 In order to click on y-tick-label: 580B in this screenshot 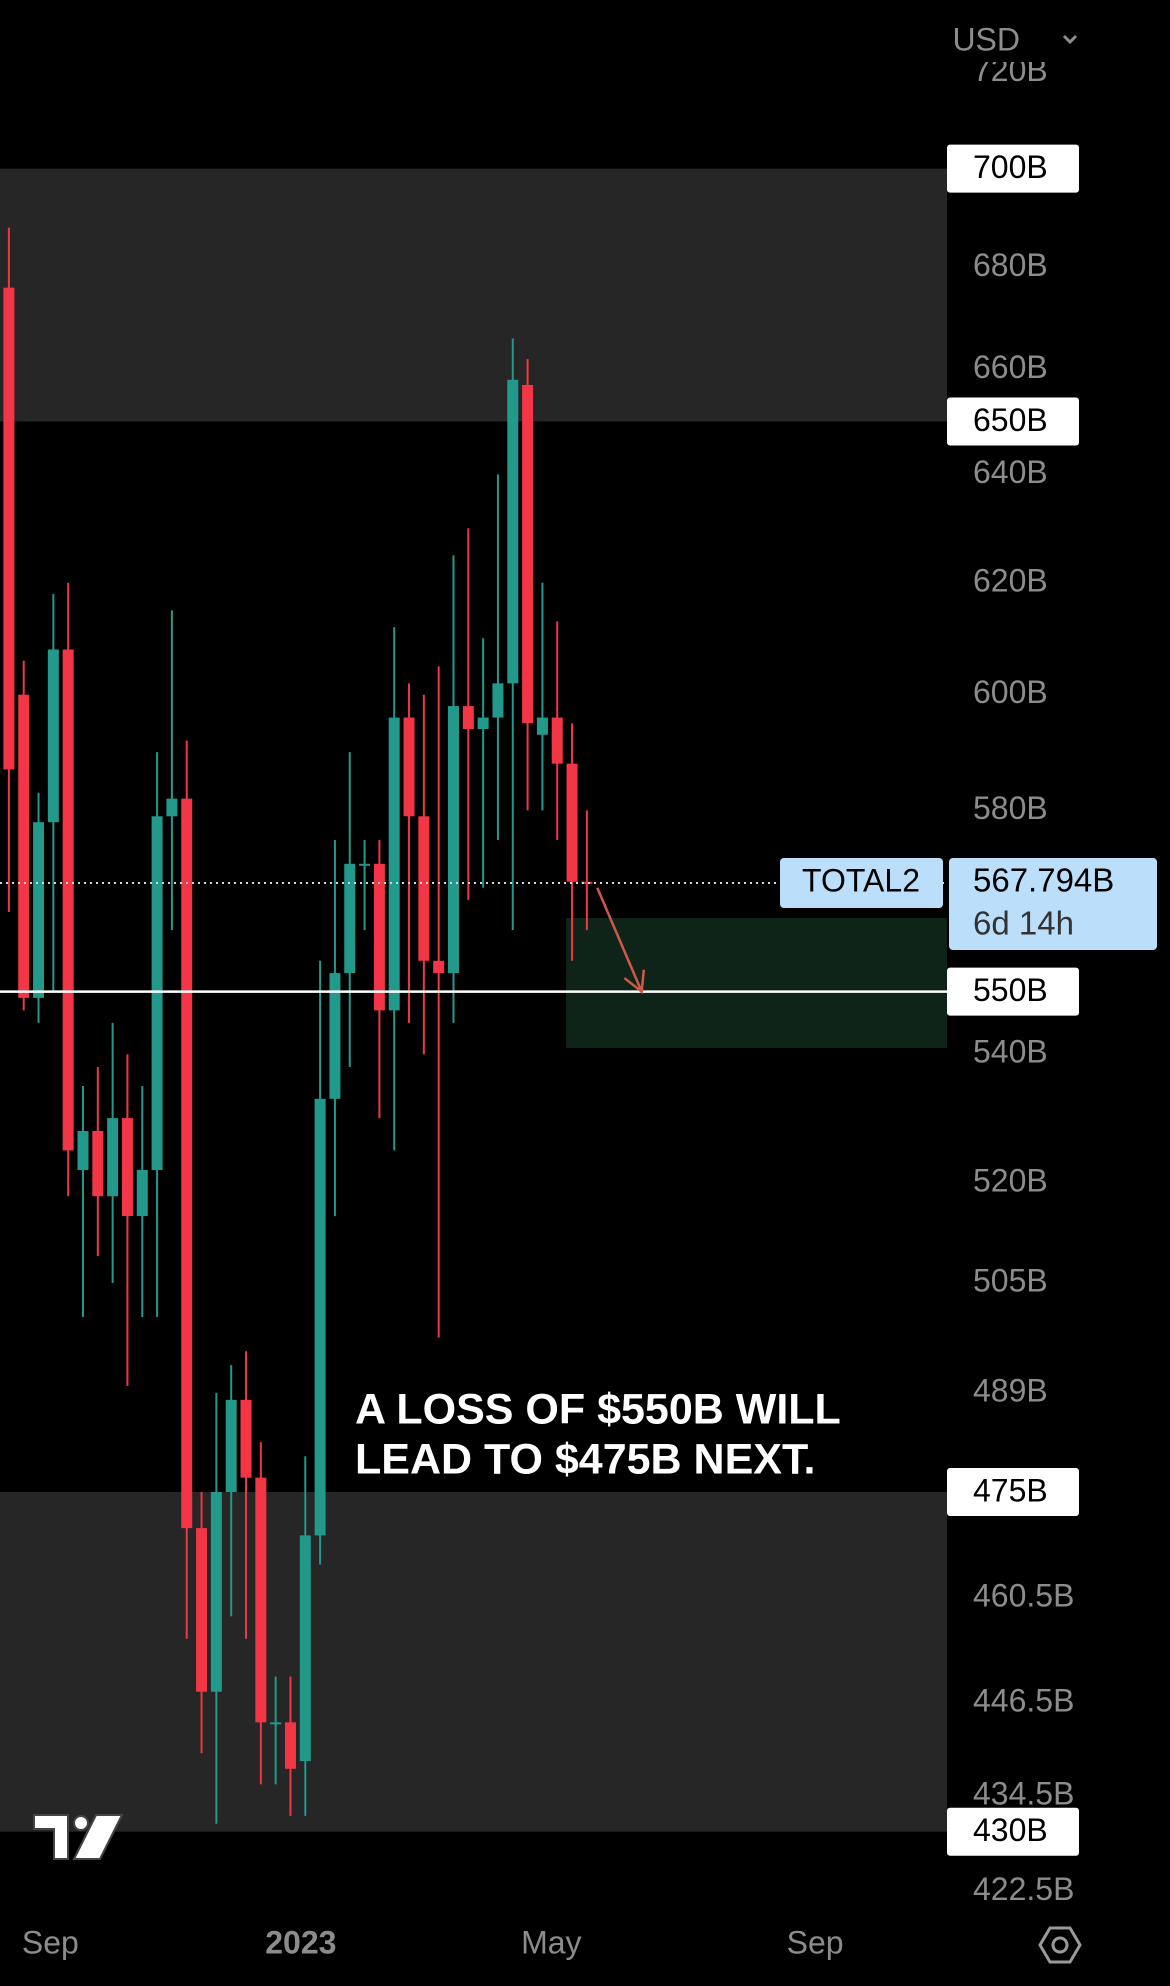, I will do `click(1010, 808)`.